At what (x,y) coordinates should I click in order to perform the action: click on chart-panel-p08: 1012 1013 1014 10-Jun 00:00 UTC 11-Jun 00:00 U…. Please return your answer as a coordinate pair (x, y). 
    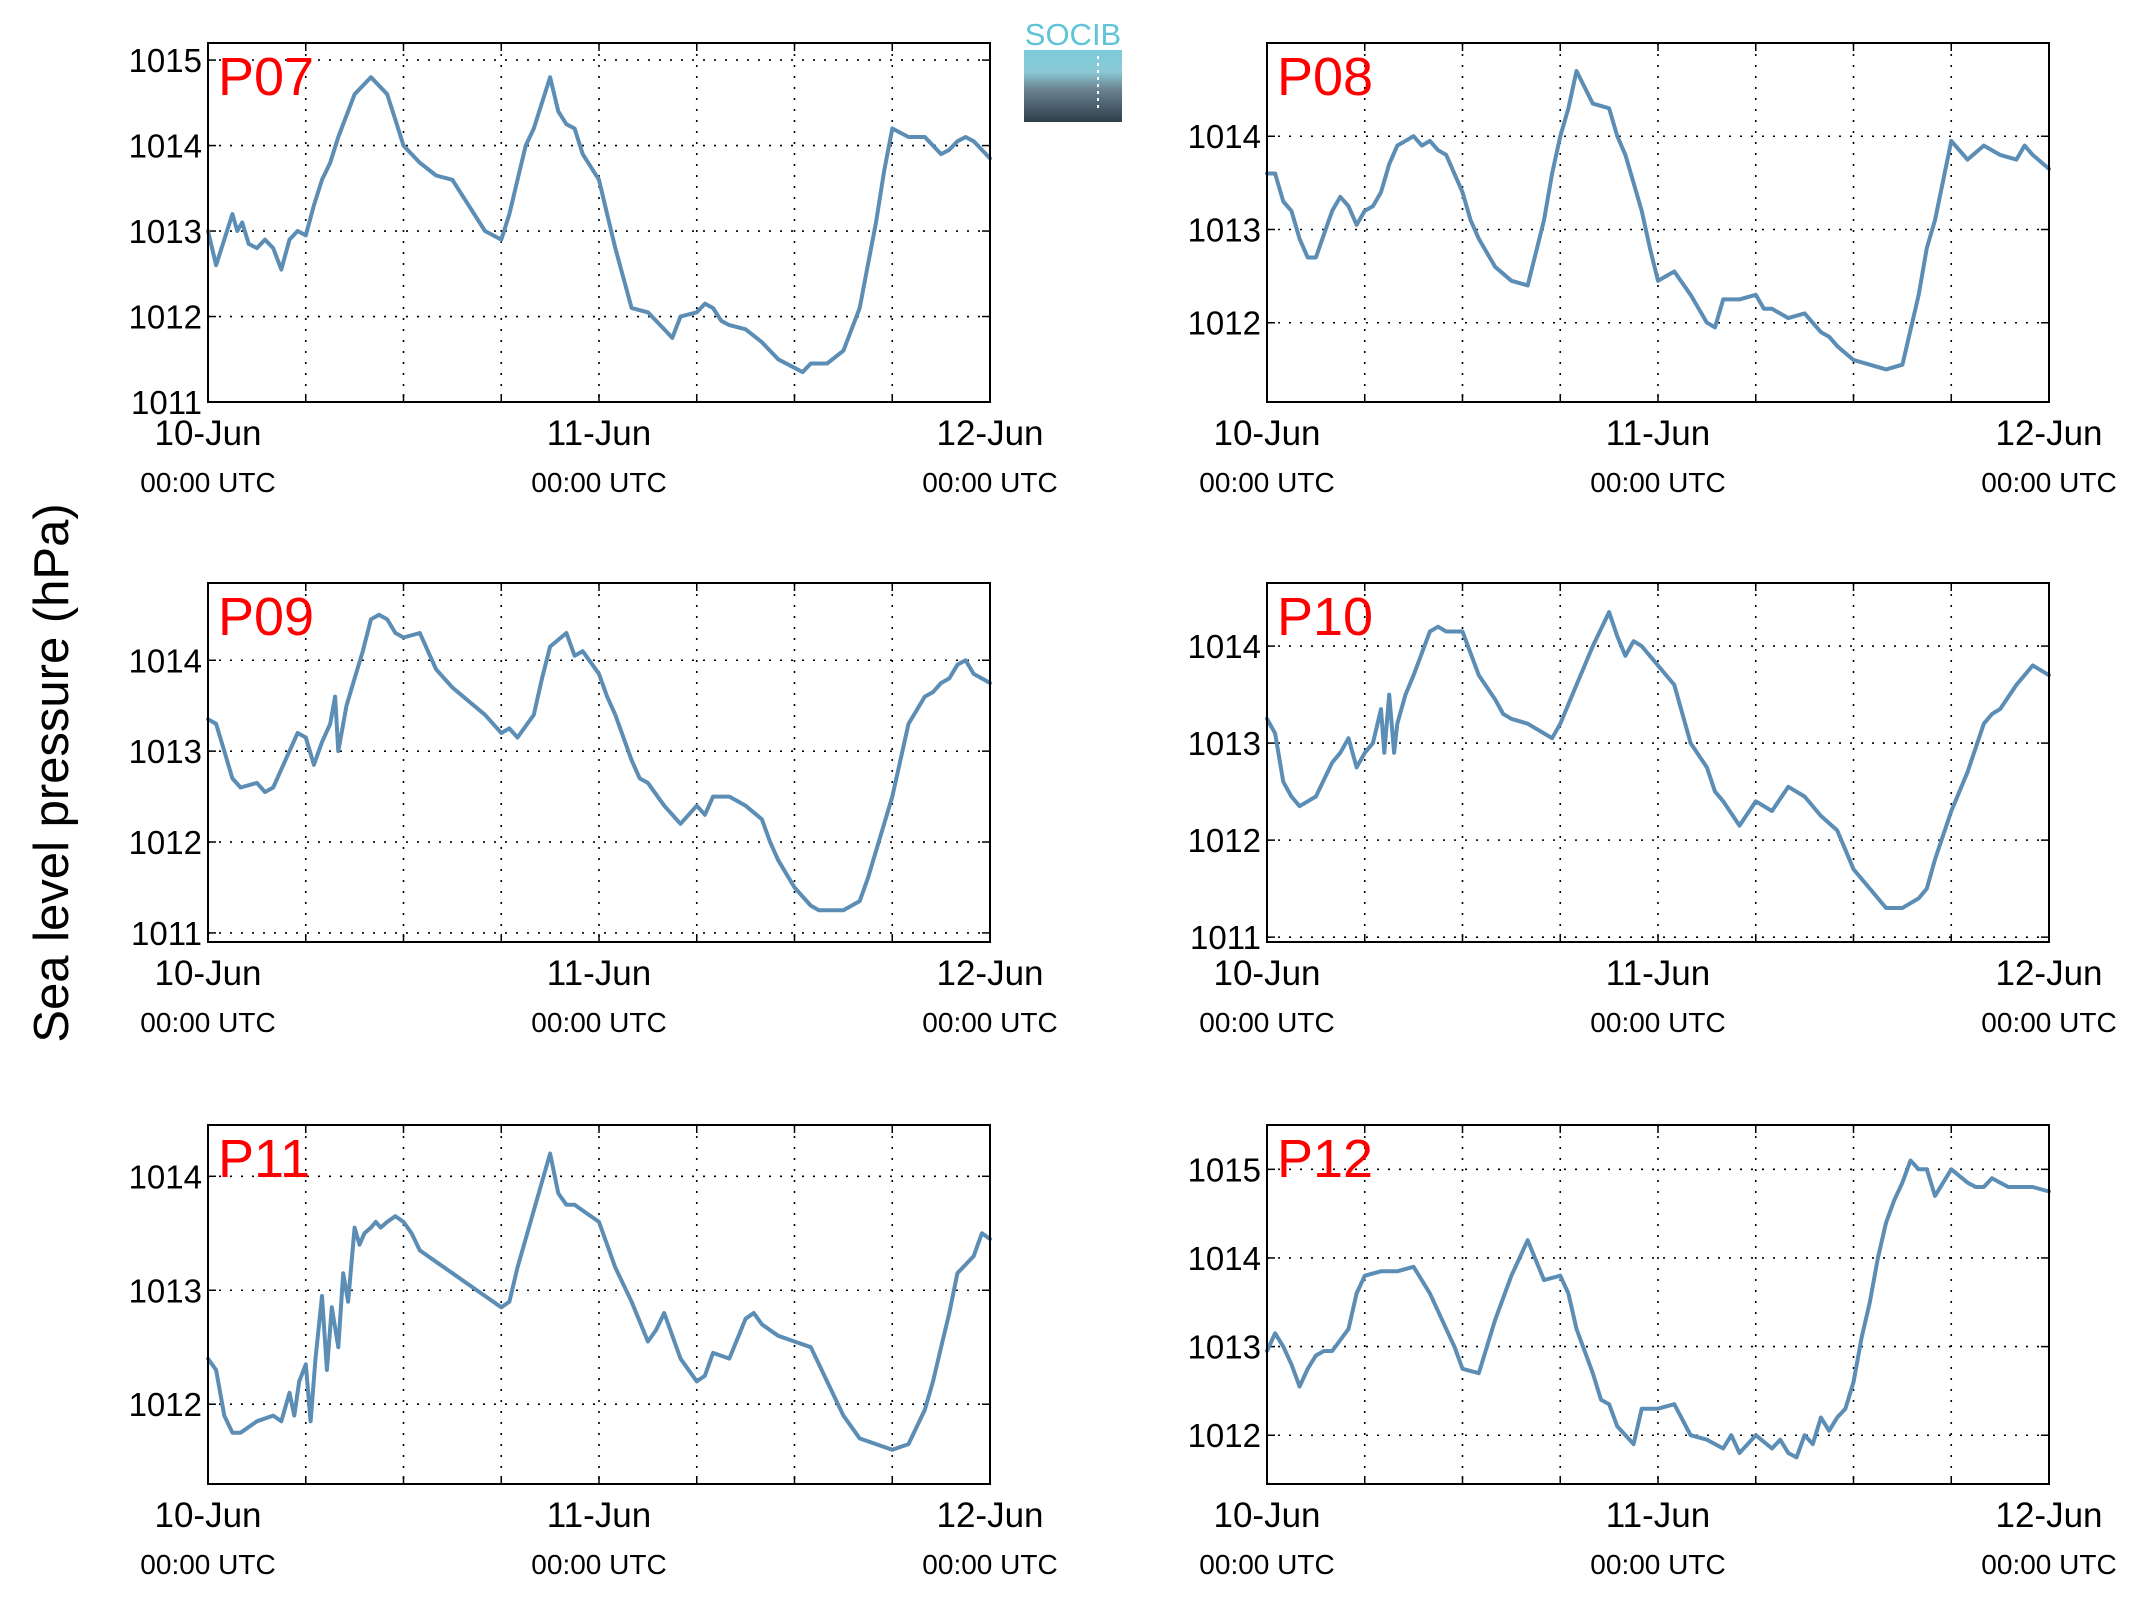
    Looking at the image, I should click on (1652, 270).